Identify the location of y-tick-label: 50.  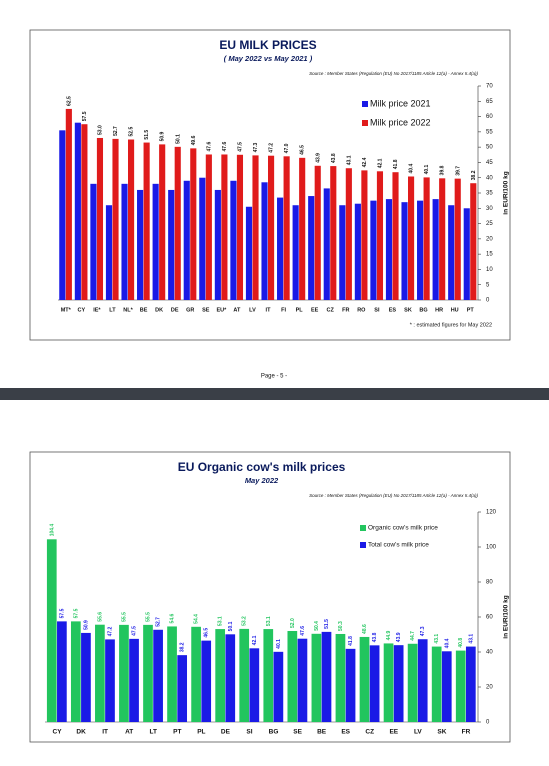
(489, 148).